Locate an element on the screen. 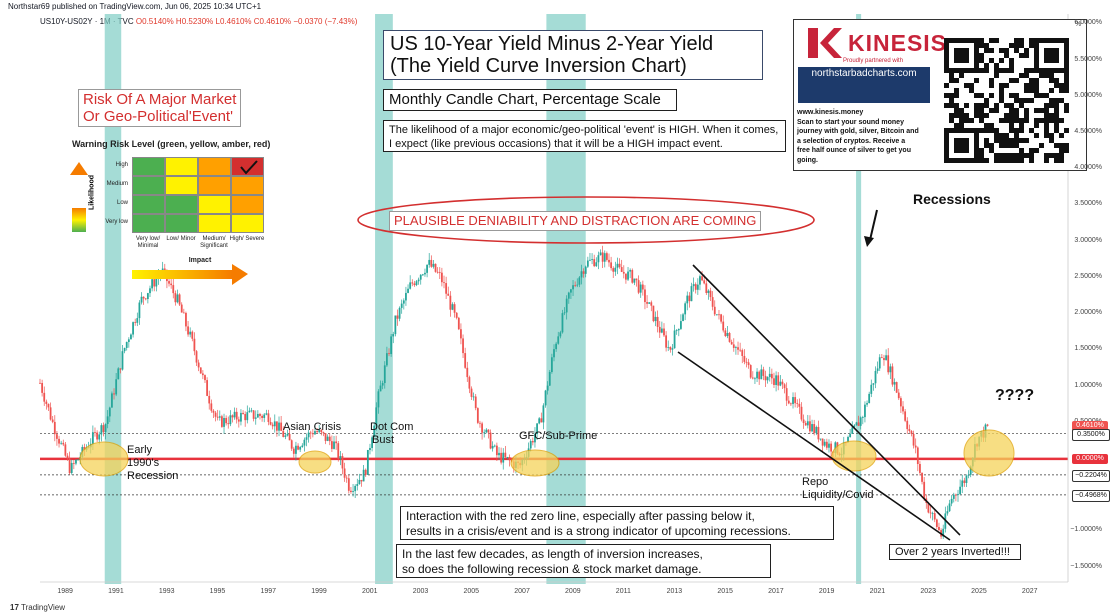 The width and height of the screenshot is (1110, 613). title-line2: (The Yield Curve Inversion Chart) is located at coordinates (538, 66).